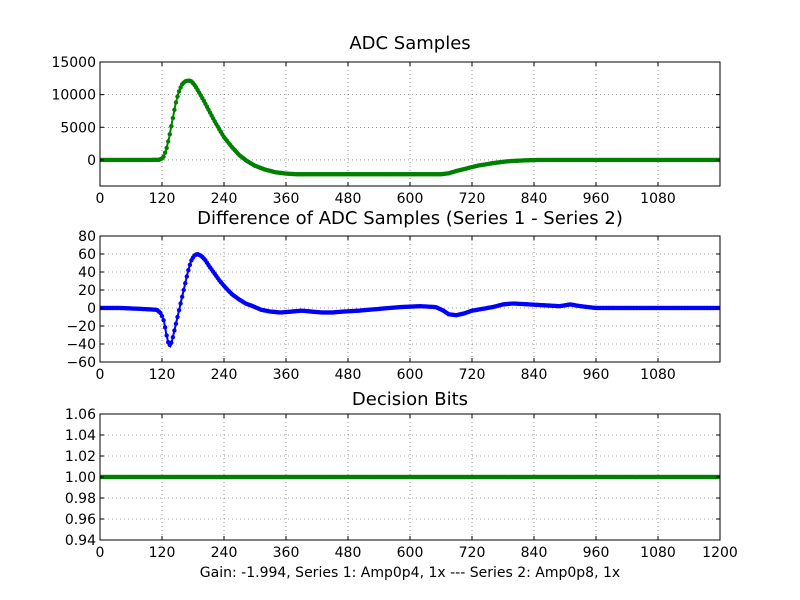 Image resolution: width=800 pixels, height=600 pixels. Describe the element at coordinates (410, 300) in the screenshot. I see `diff-series-group` at that location.